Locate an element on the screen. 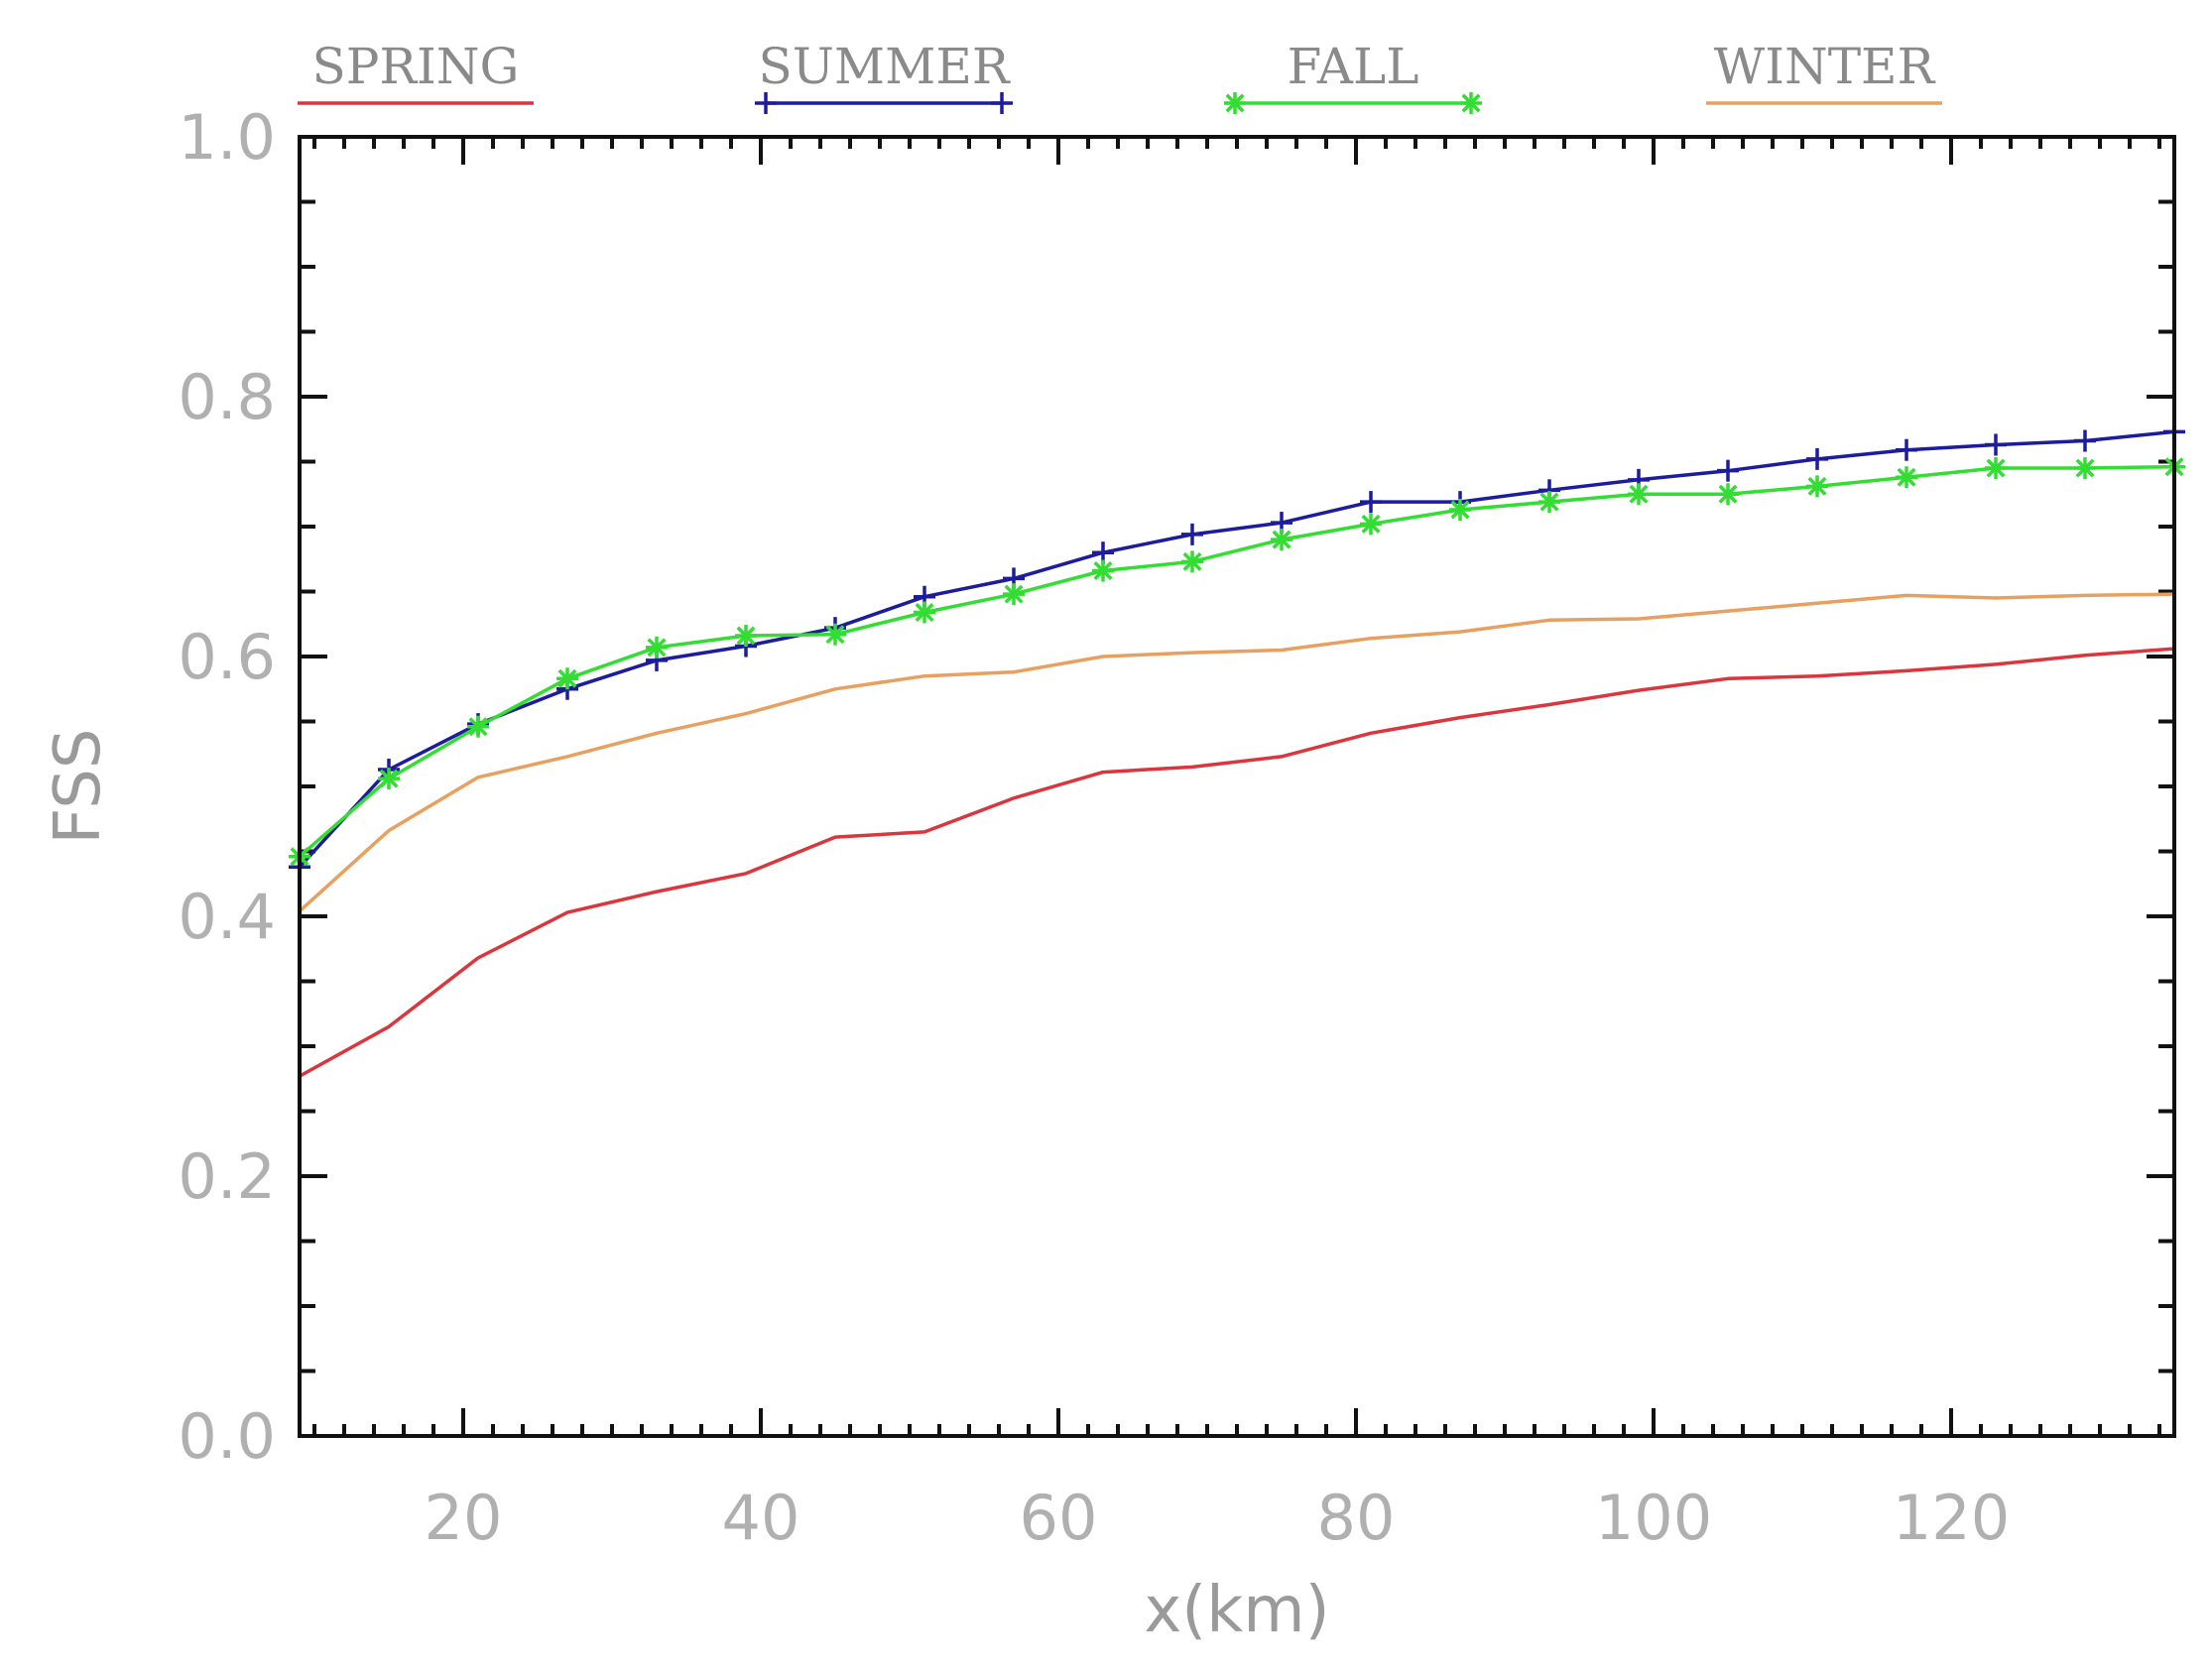 This screenshot has height=1673, width=2212. x-tick-label: 120 is located at coordinates (1952, 1518).